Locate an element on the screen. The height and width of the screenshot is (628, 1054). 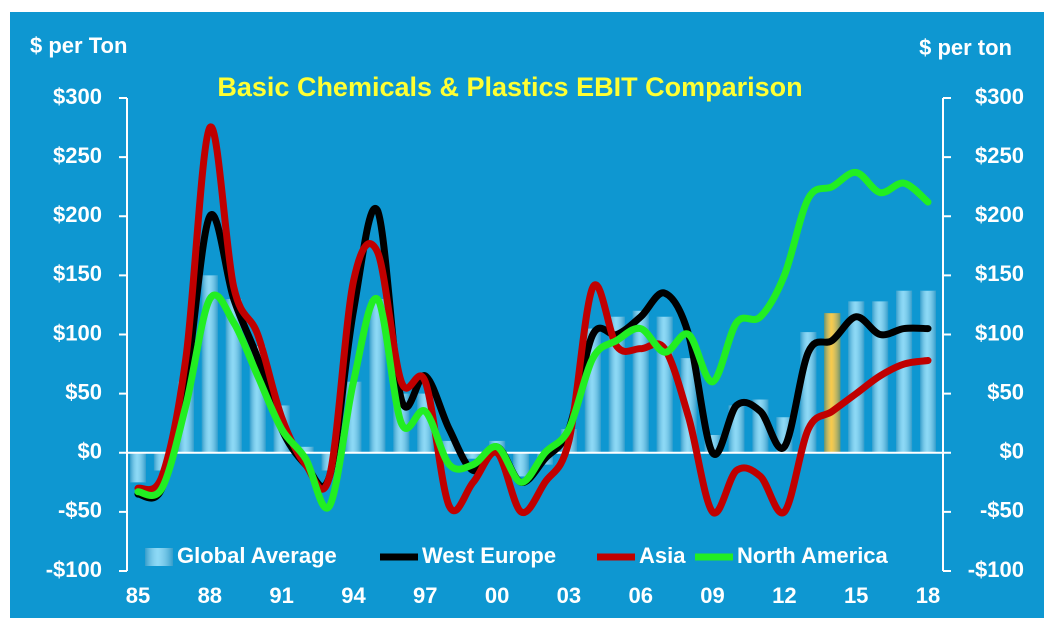
x-tick-label: 91 is located at coordinates (281, 595).